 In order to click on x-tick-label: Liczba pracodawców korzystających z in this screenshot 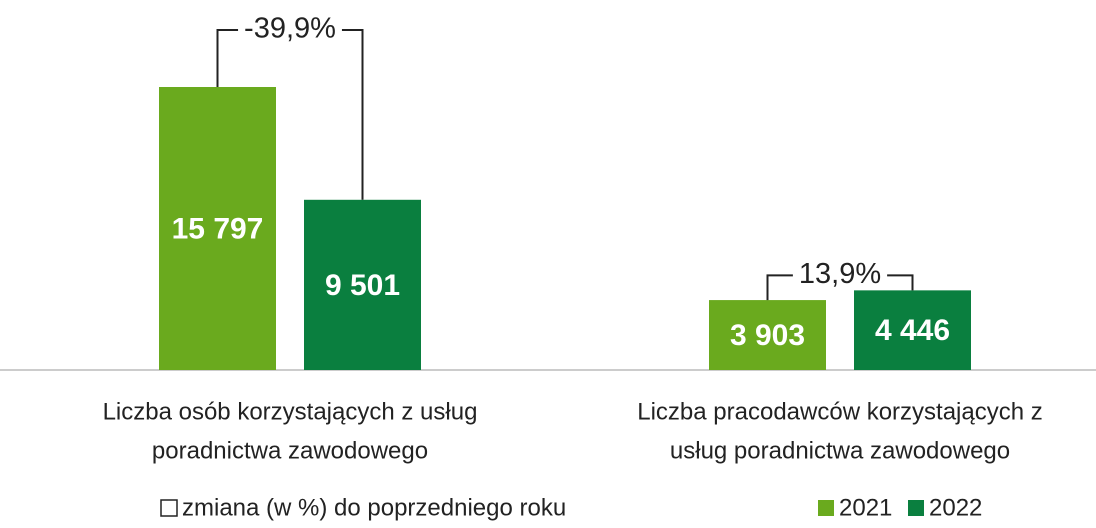, I will do `click(840, 411)`.